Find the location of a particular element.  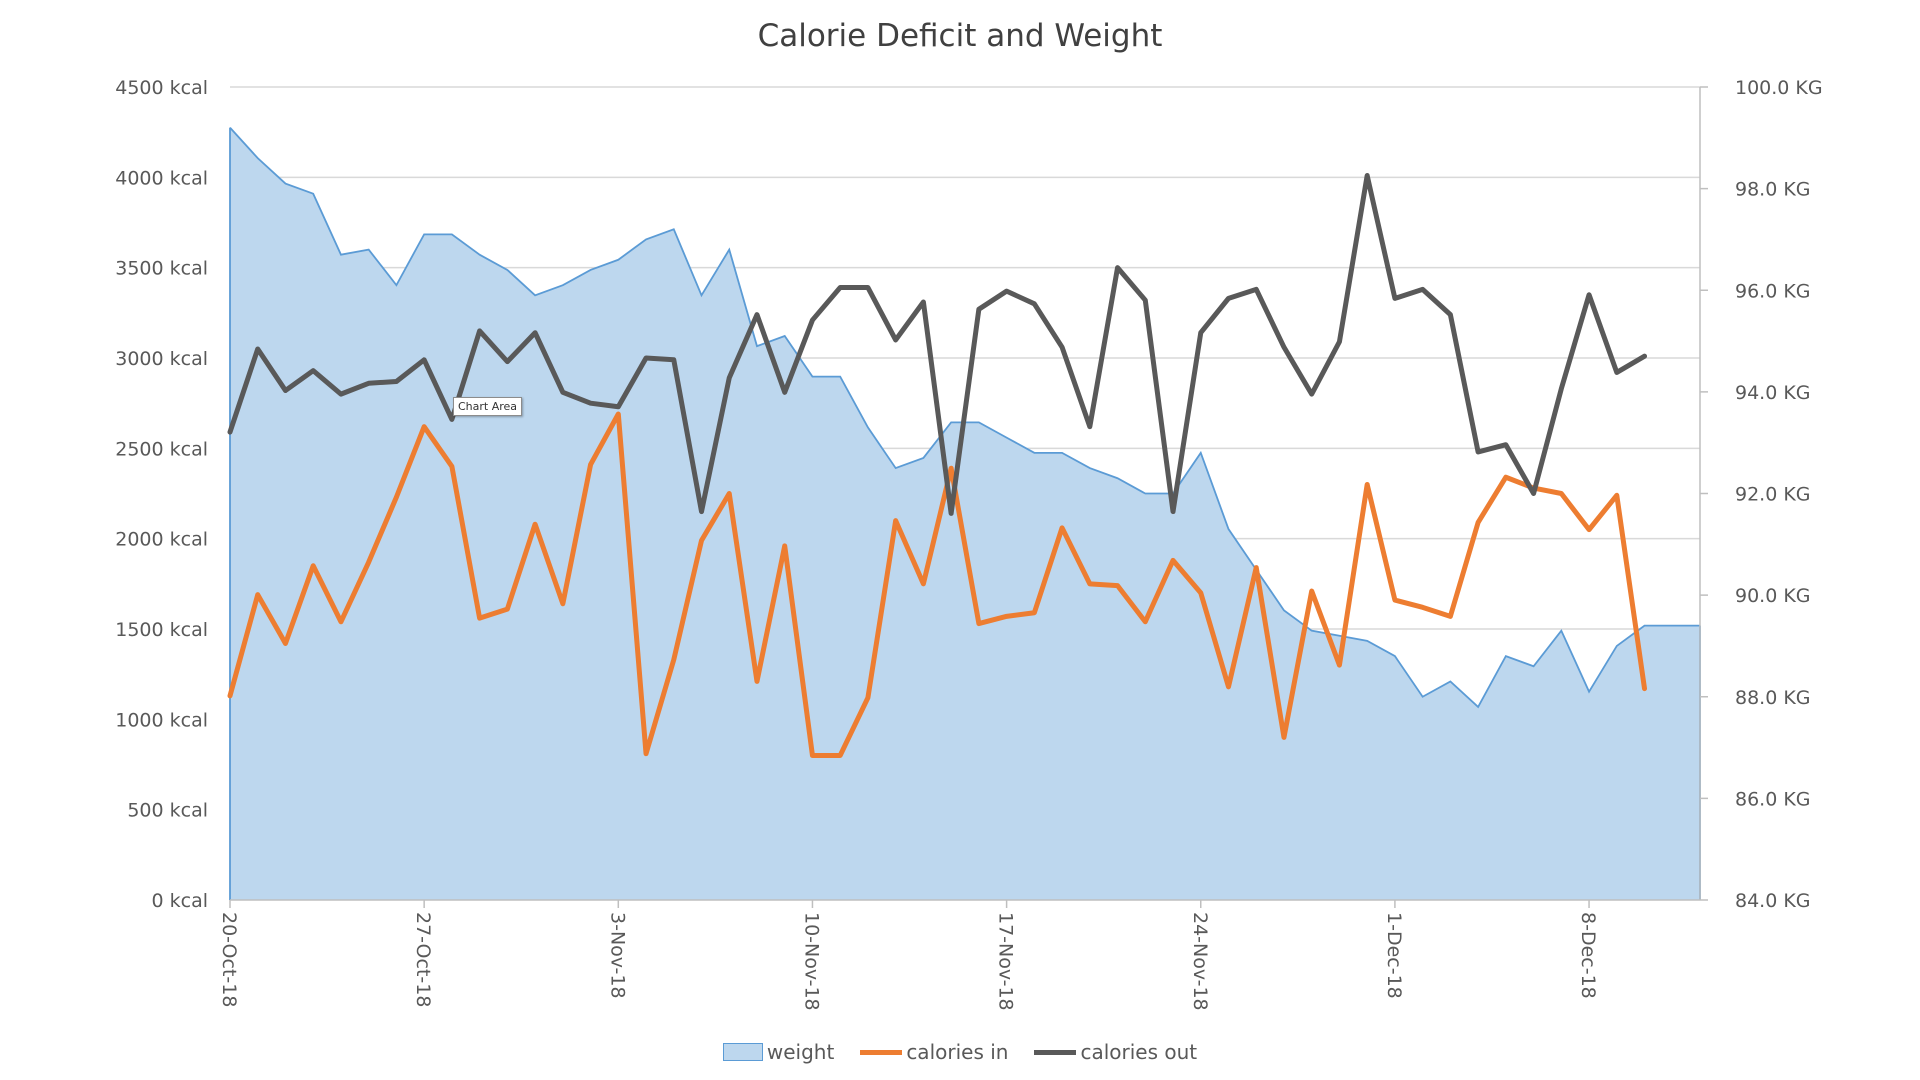

y-right-tick-label: 88.0 KG is located at coordinates (1773, 698).